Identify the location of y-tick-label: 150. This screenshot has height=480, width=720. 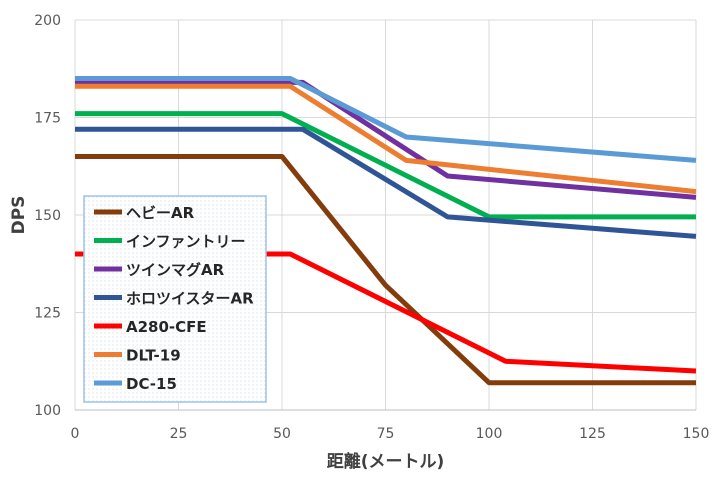
(47, 216).